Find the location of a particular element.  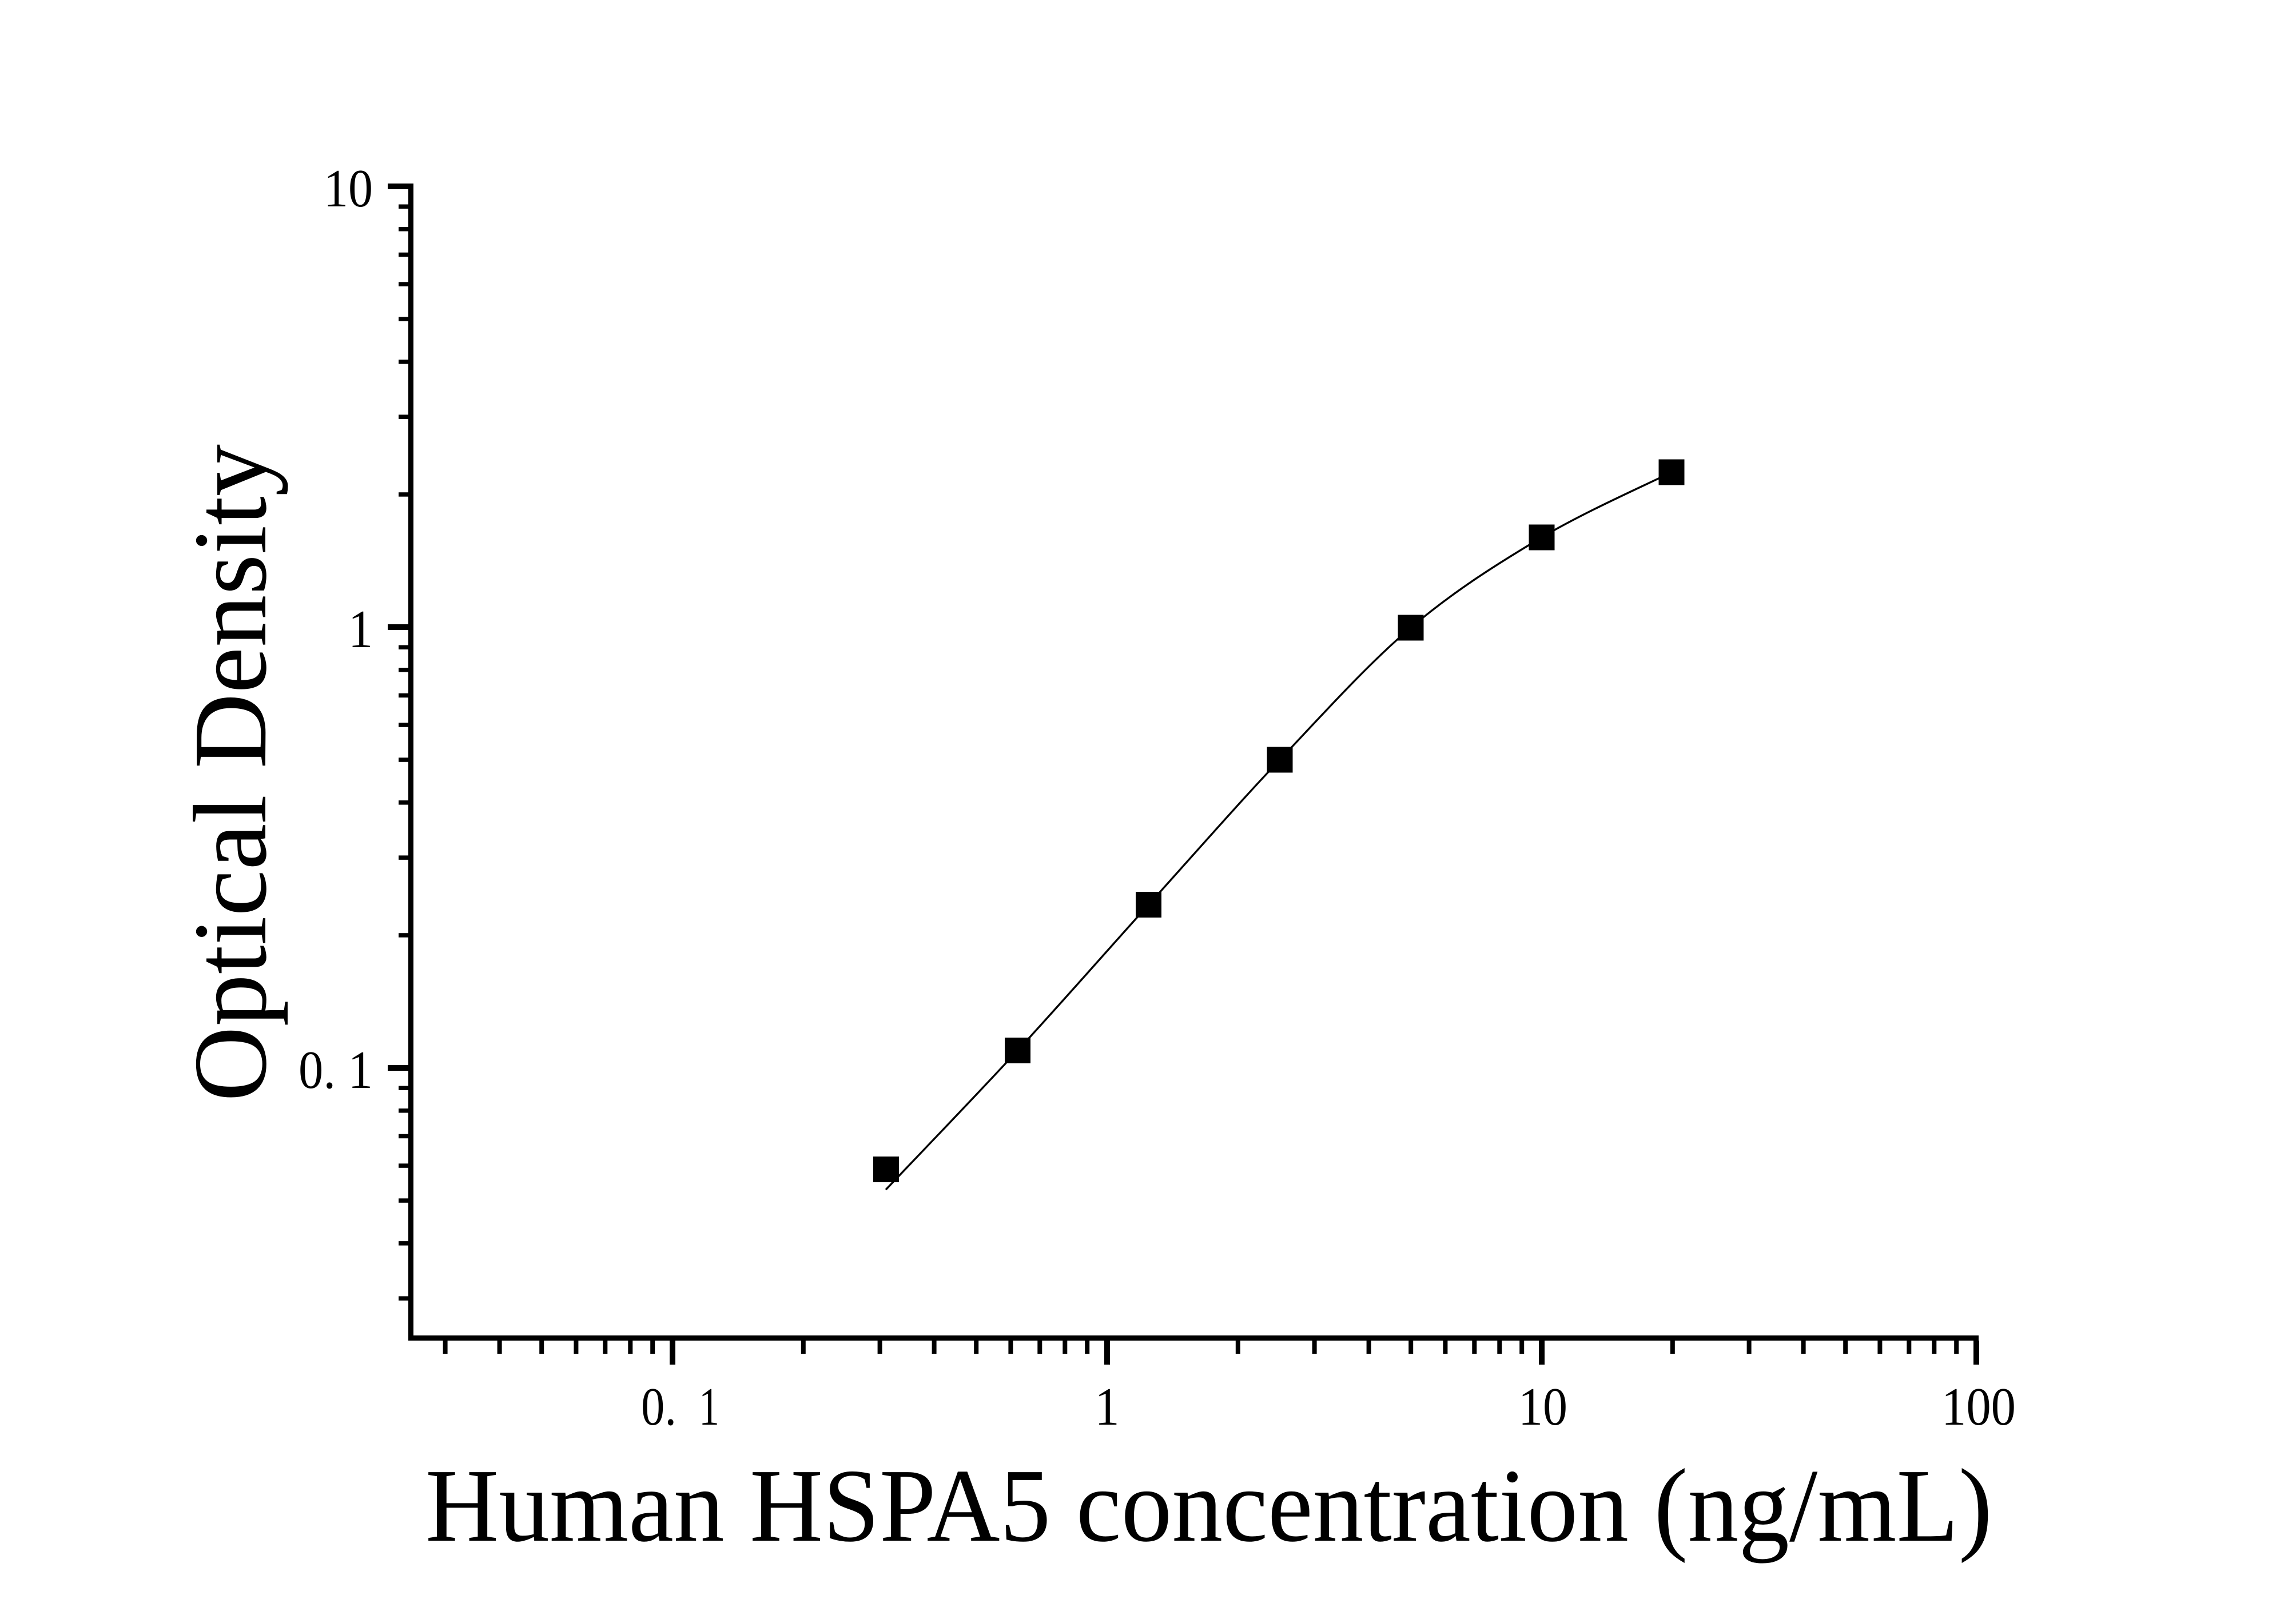

svg-text: 100 is located at coordinates (1979, 1407).